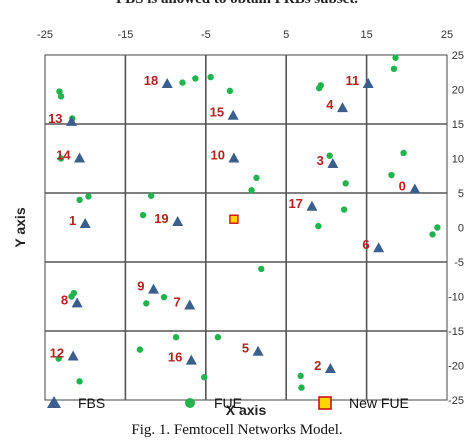  Describe the element at coordinates (55, 118) in the screenshot. I see `fbs-id-label: 13` at that location.